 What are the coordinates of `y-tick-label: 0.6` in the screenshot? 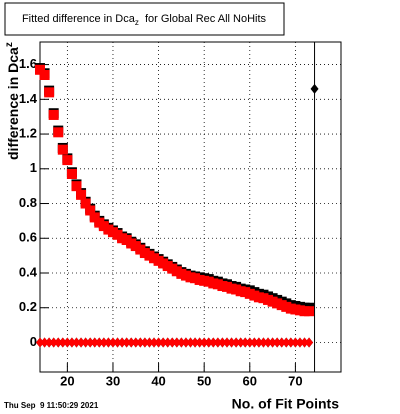 It's located at (28, 237).